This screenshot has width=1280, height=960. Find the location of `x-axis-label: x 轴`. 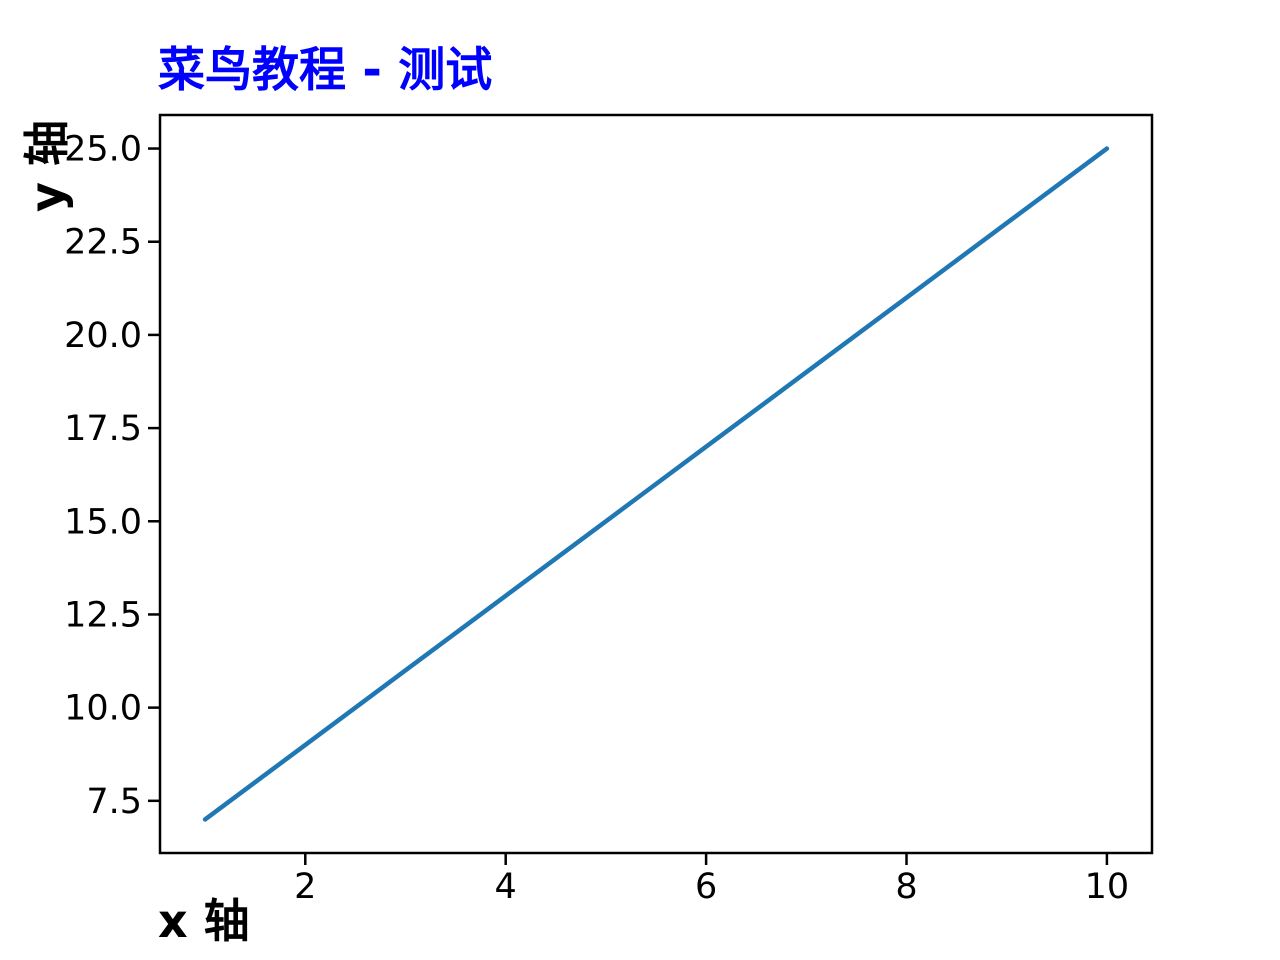

x-axis-label: x 轴 is located at coordinates (204, 921).